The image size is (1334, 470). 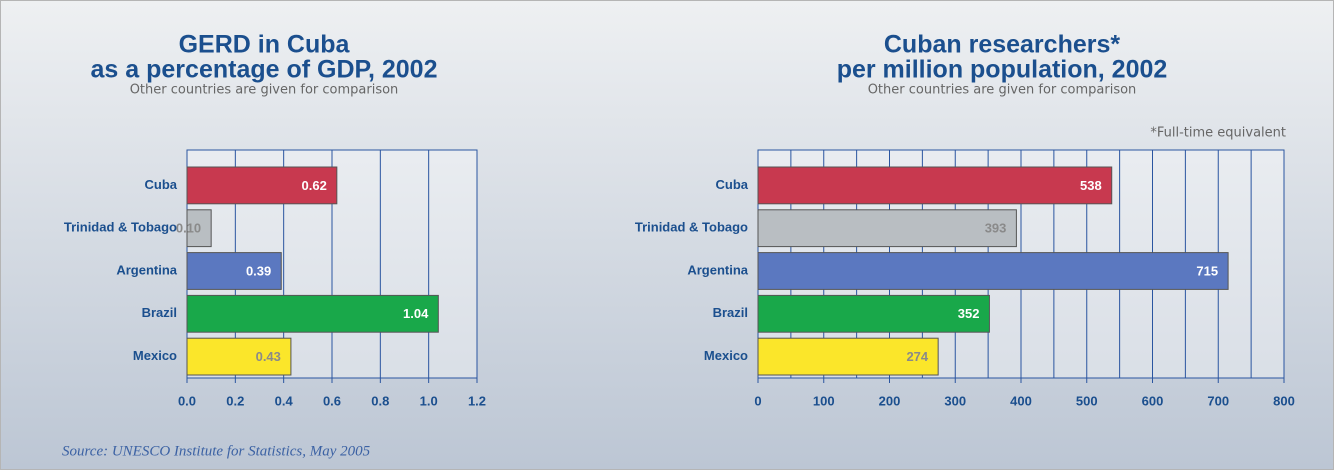 What do you see at coordinates (268, 356) in the screenshot?
I see `value-label: 0.43` at bounding box center [268, 356].